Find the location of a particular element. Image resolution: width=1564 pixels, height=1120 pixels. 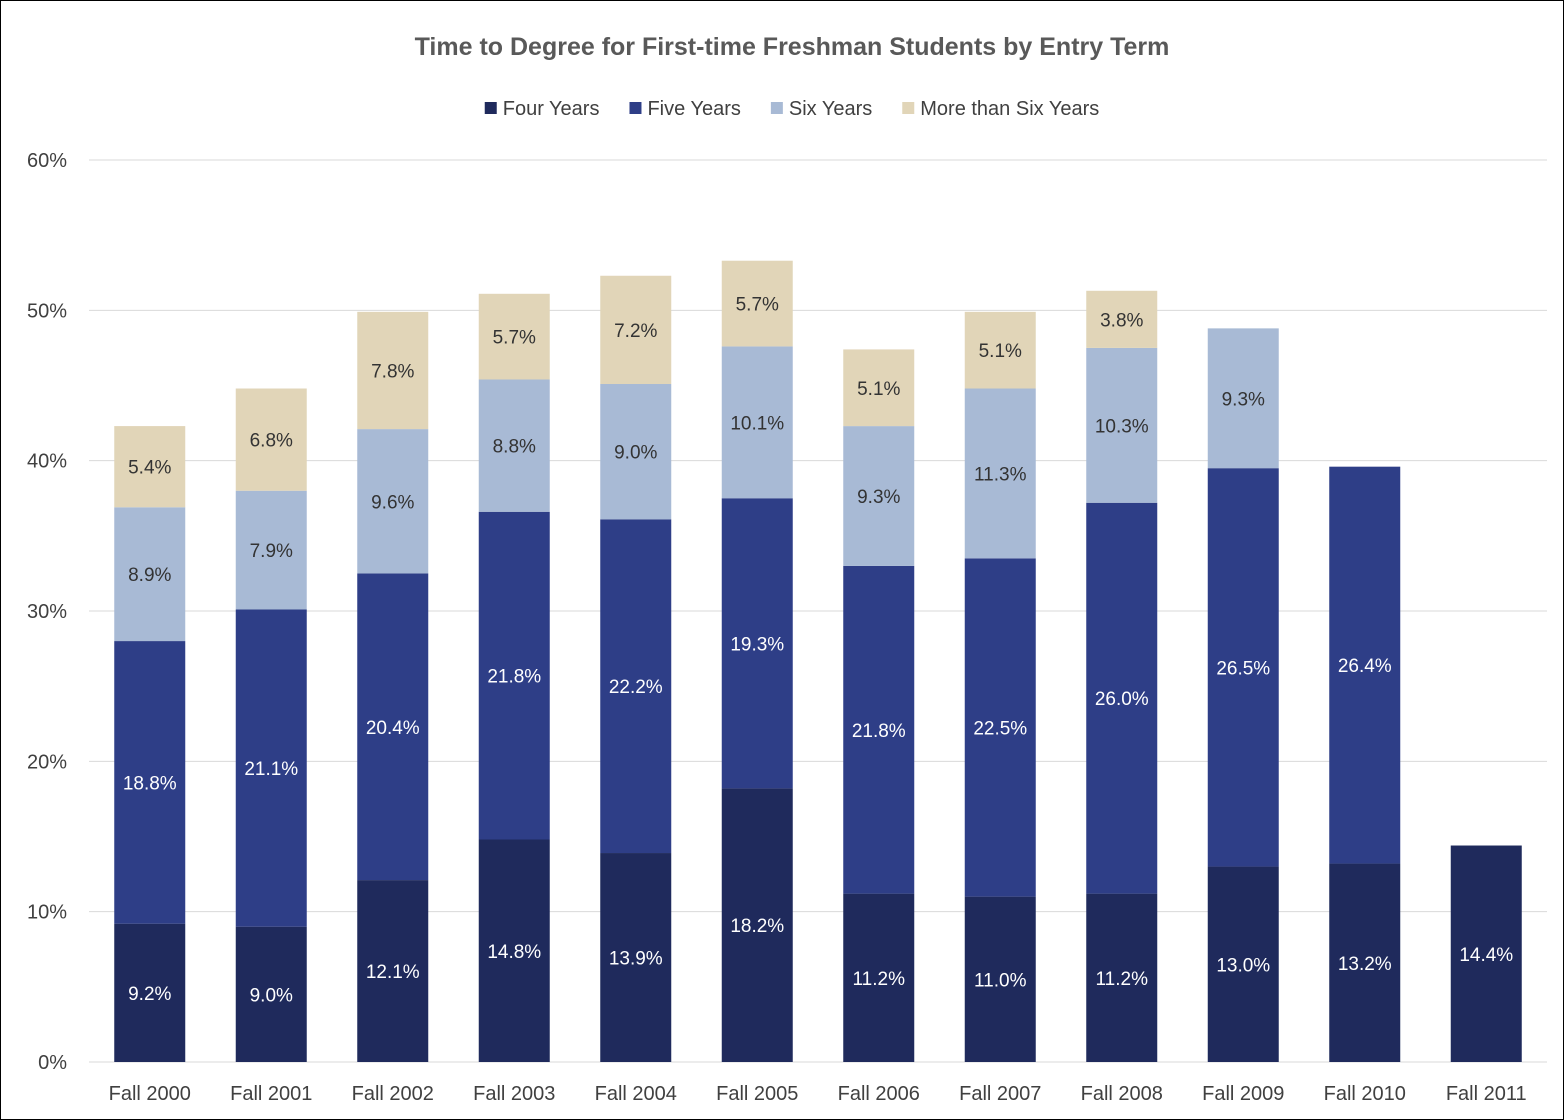

y-tick-label: 0% is located at coordinates (52, 1063).